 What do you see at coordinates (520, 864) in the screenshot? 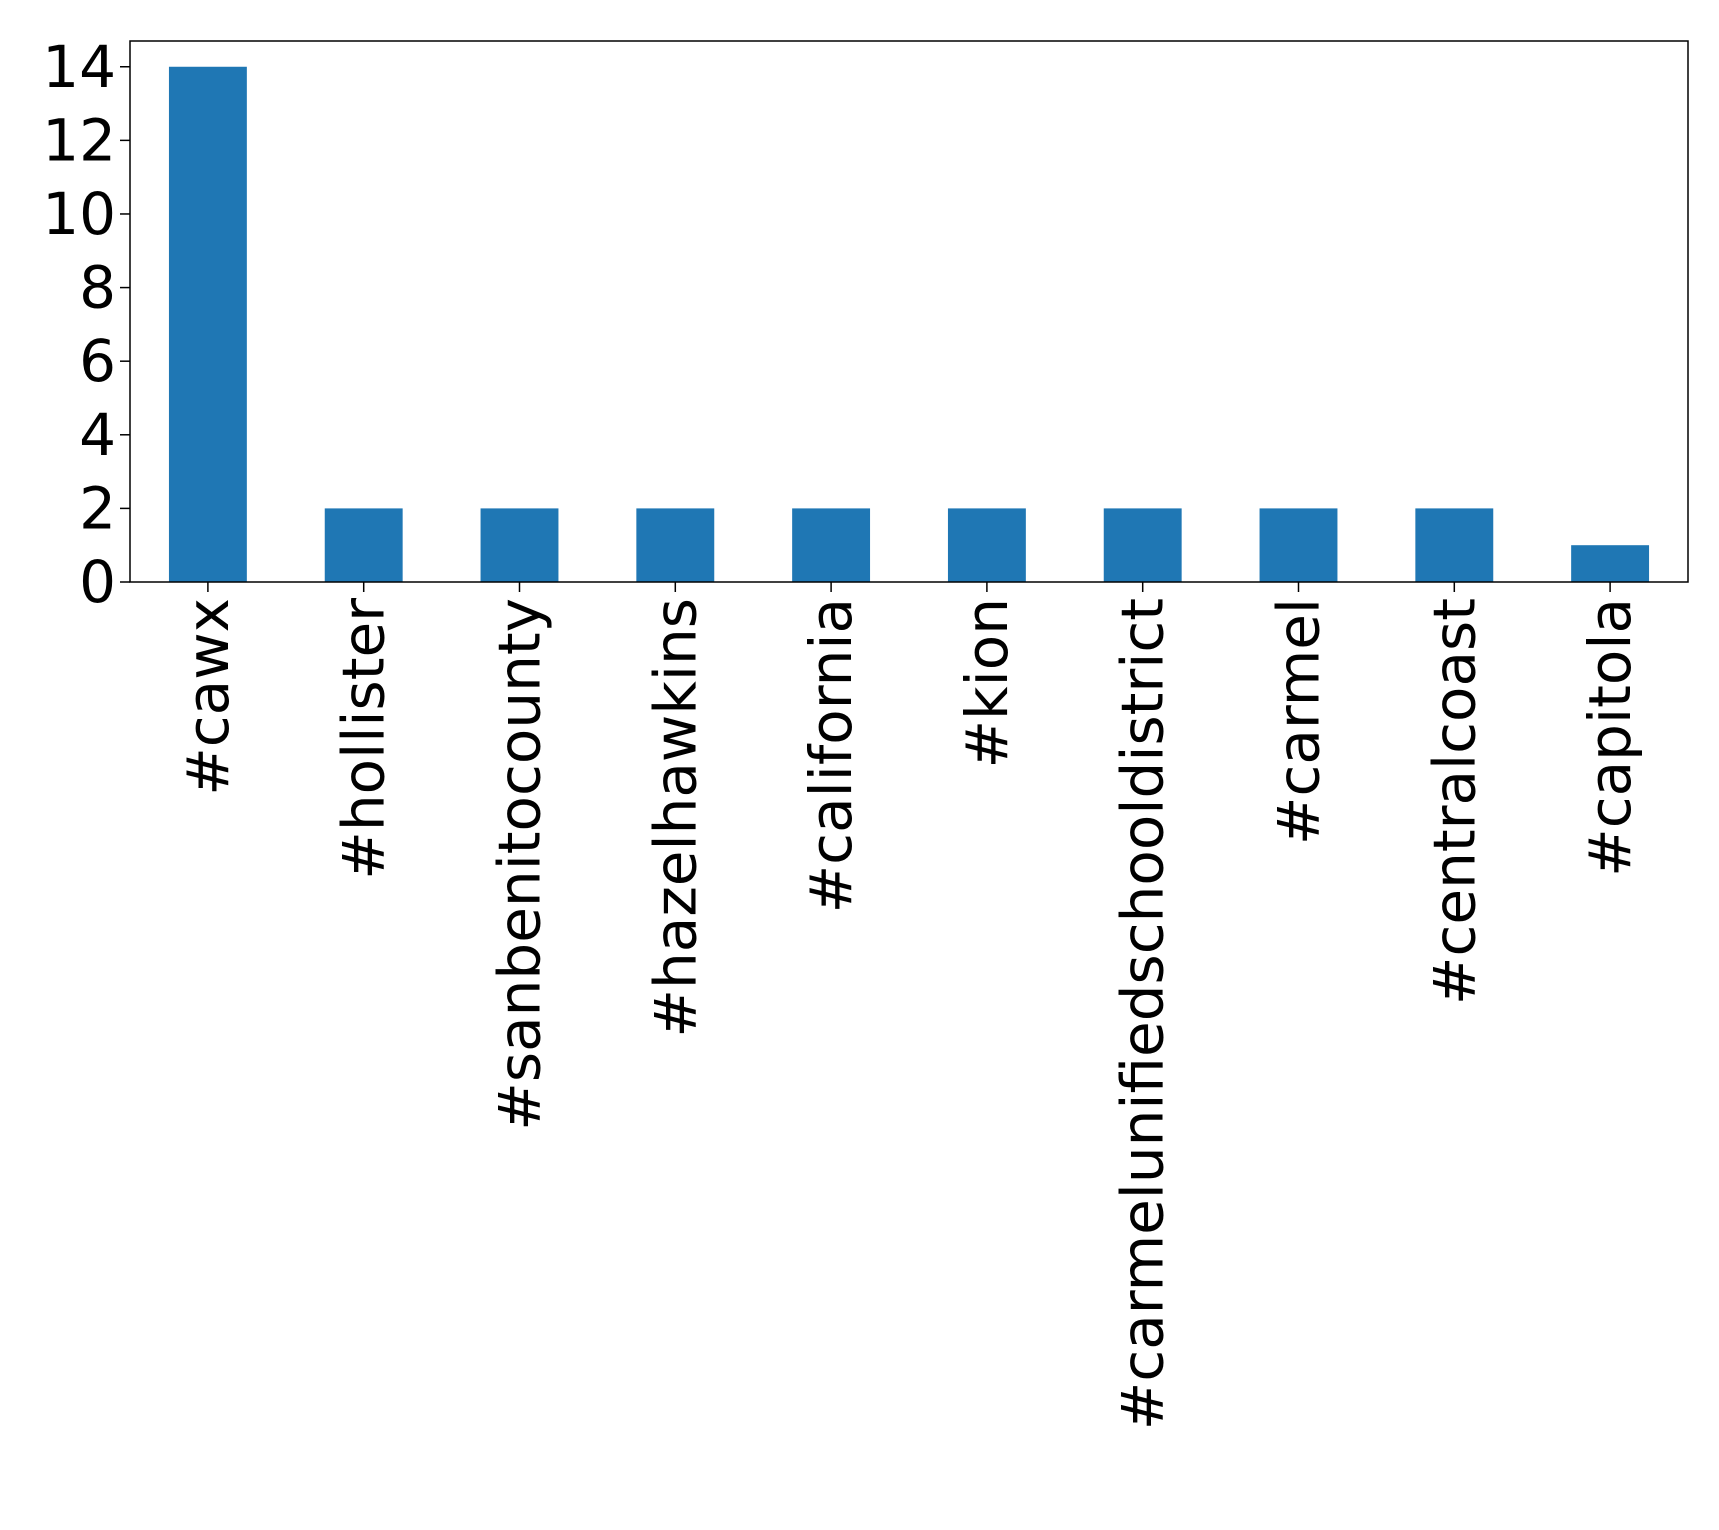
I see `x-tick-label: #sanbenitocounty` at bounding box center [520, 864].